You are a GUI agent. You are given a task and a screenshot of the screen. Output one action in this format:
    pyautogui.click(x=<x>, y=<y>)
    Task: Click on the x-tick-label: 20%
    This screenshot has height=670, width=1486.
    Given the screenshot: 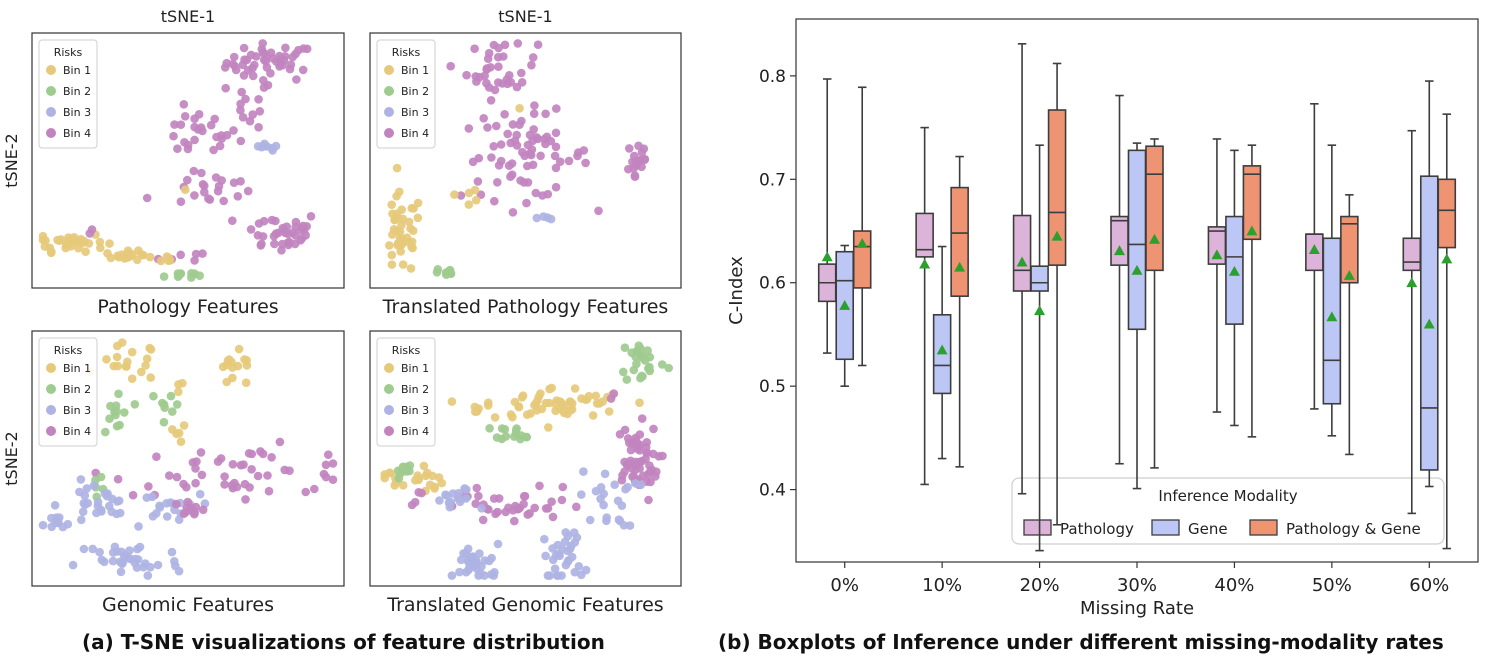 What is the action you would take?
    pyautogui.click(x=1040, y=585)
    